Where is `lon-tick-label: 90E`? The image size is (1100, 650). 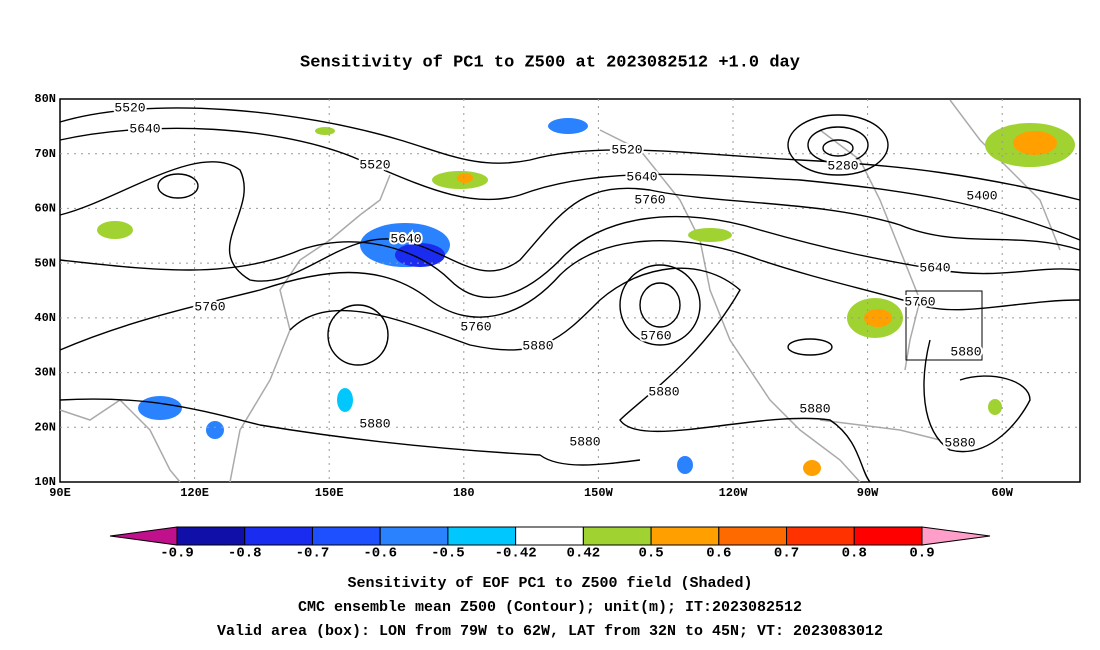
lon-tick-label: 90E is located at coordinates (60, 493).